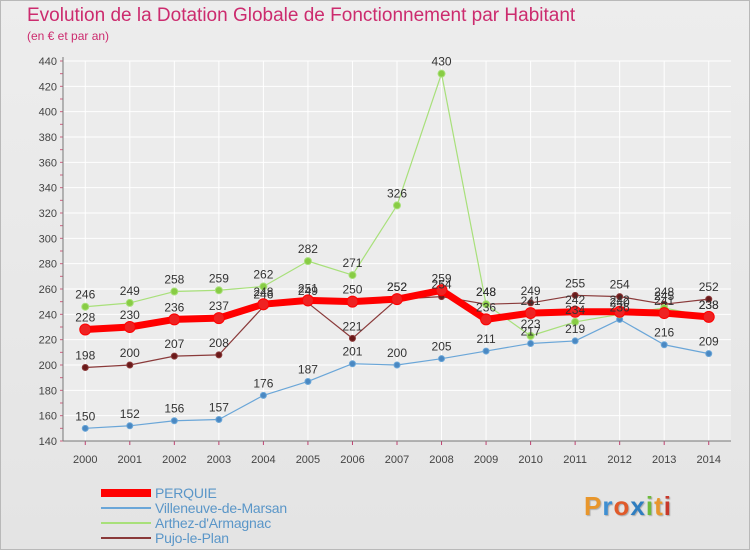  I want to click on y-tick-label: 300, so click(48, 239).